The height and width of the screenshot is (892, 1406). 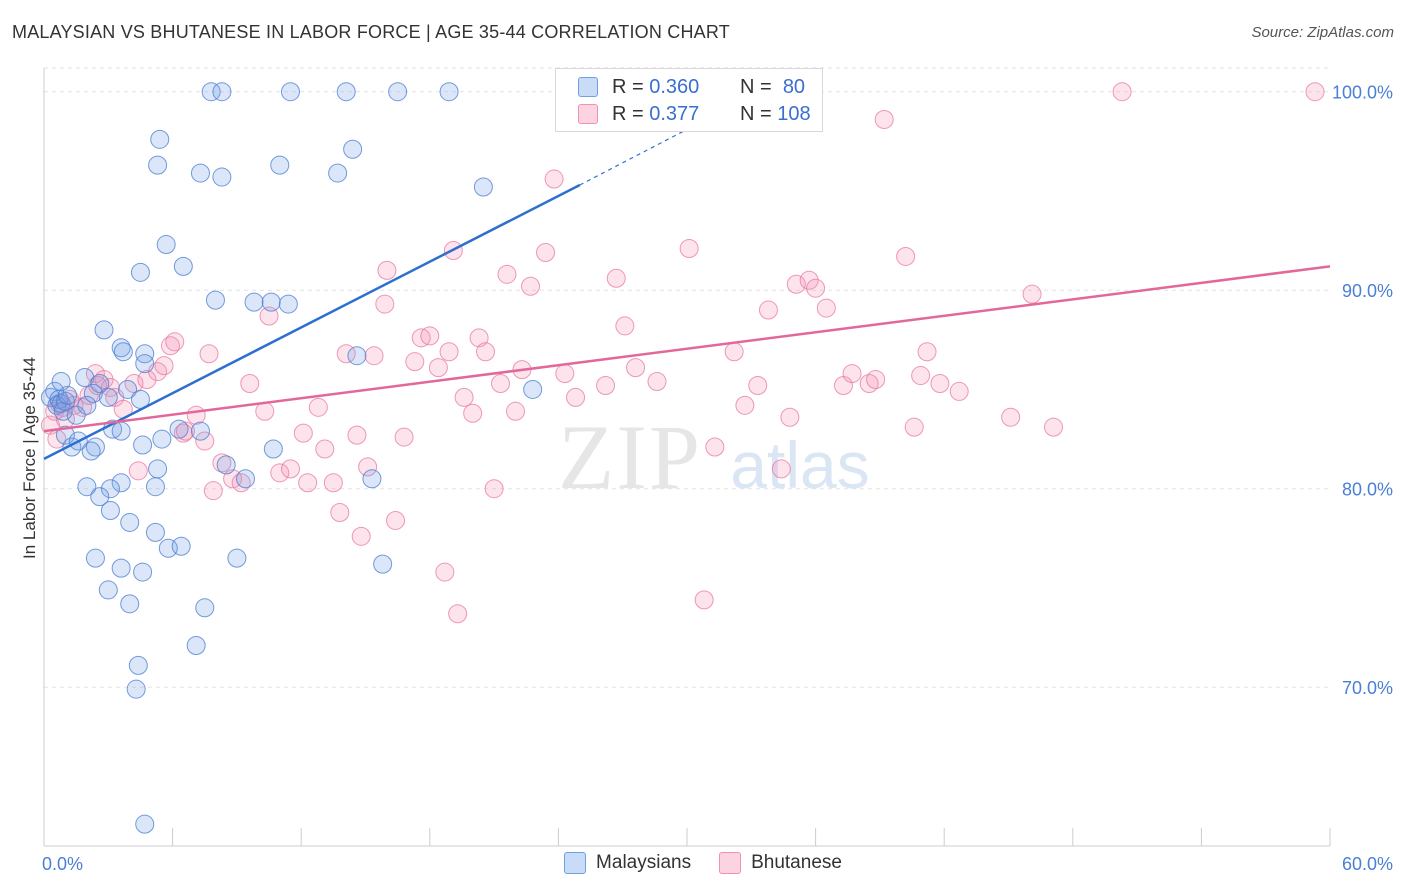 I want to click on legend-r-value: 0.360, so click(x=674, y=86).